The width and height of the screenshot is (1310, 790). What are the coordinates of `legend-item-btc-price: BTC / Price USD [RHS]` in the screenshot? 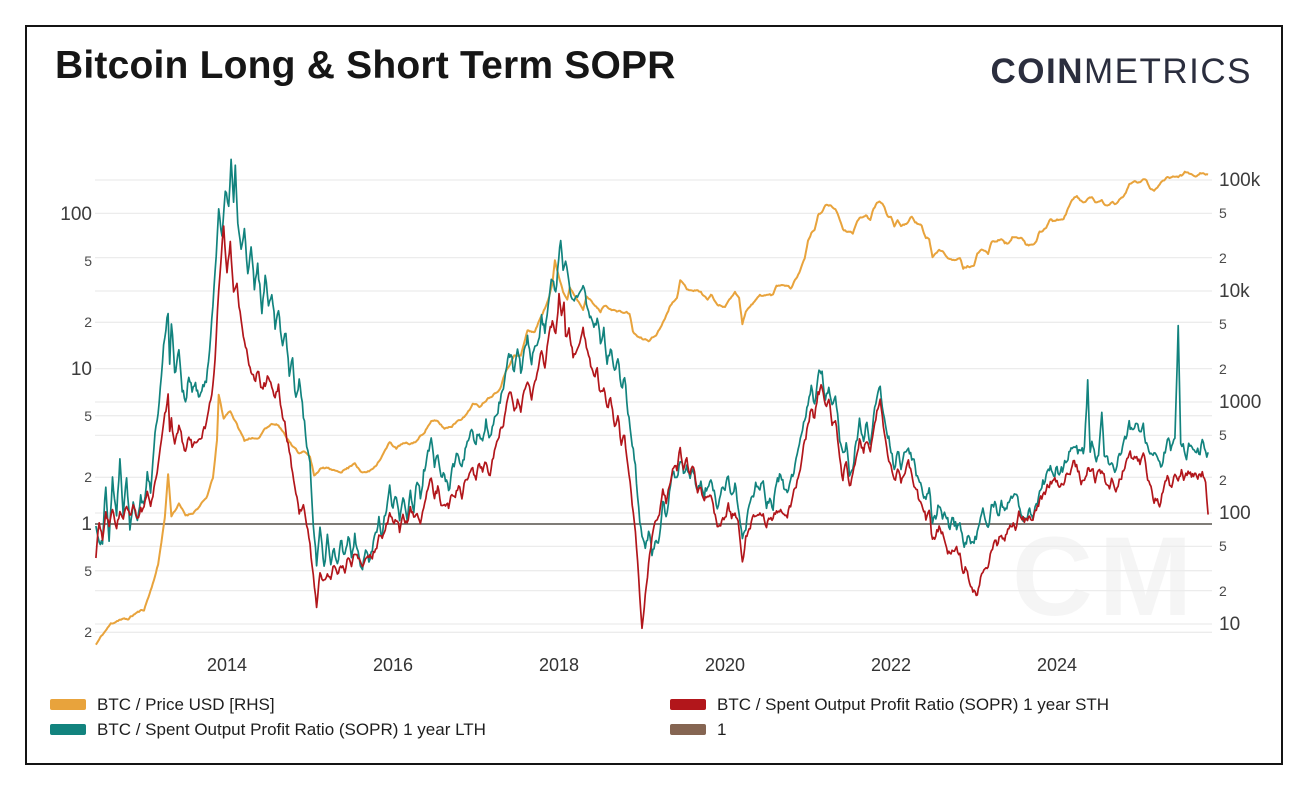 It's located at (268, 704).